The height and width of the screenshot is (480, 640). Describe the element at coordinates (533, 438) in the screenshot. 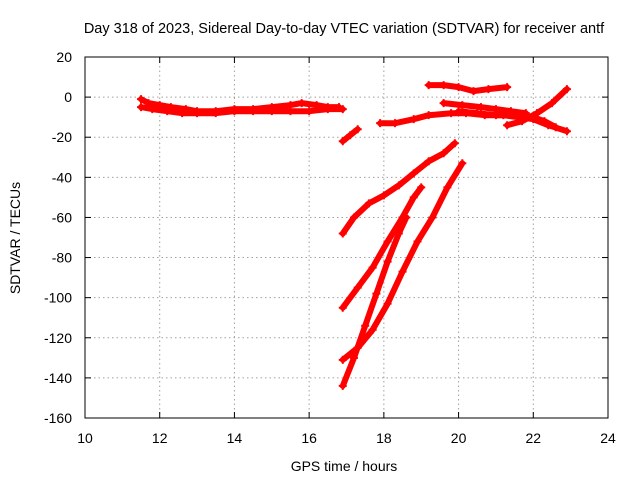

I see `x-tick-label: 22` at that location.